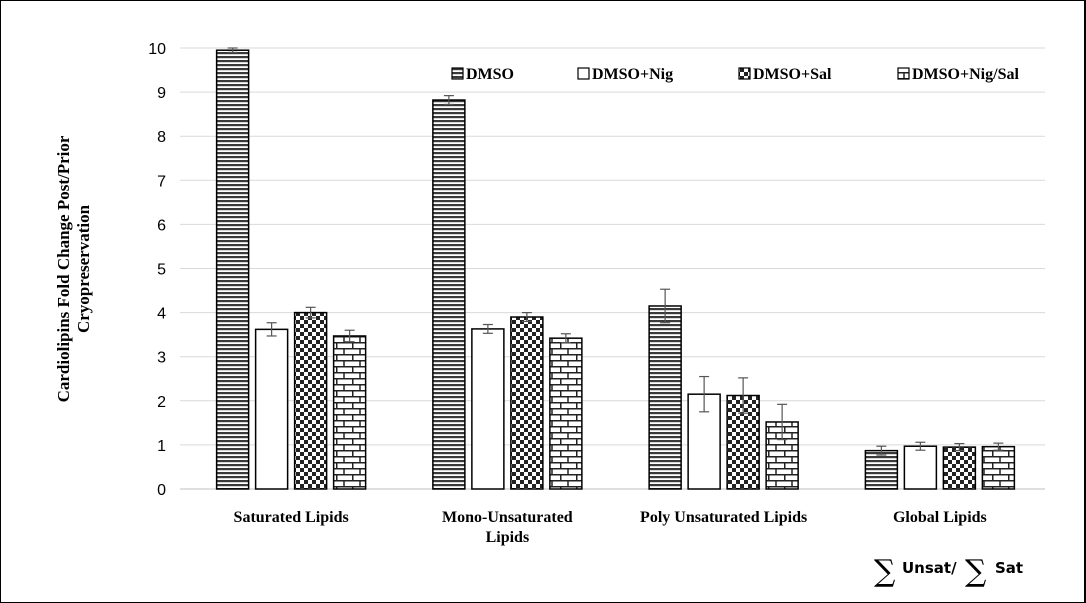  Describe the element at coordinates (161, 93) in the screenshot. I see `y-tick-label: 9` at that location.